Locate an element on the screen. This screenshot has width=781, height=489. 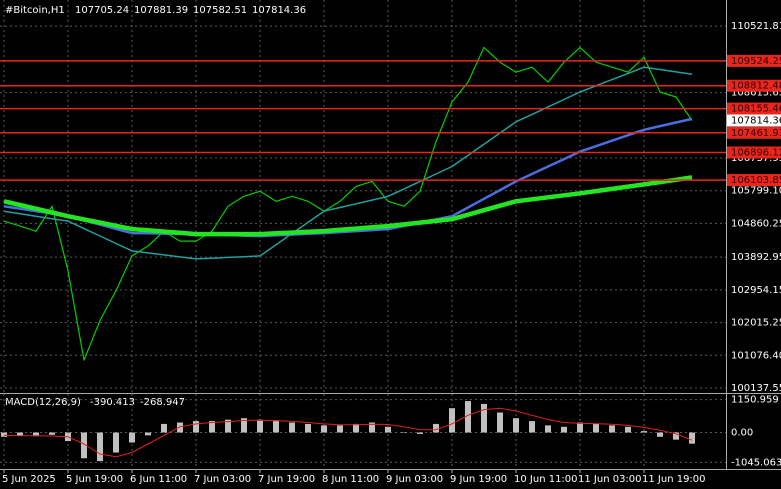
level-label: 107461.93 is located at coordinates (756, 133).